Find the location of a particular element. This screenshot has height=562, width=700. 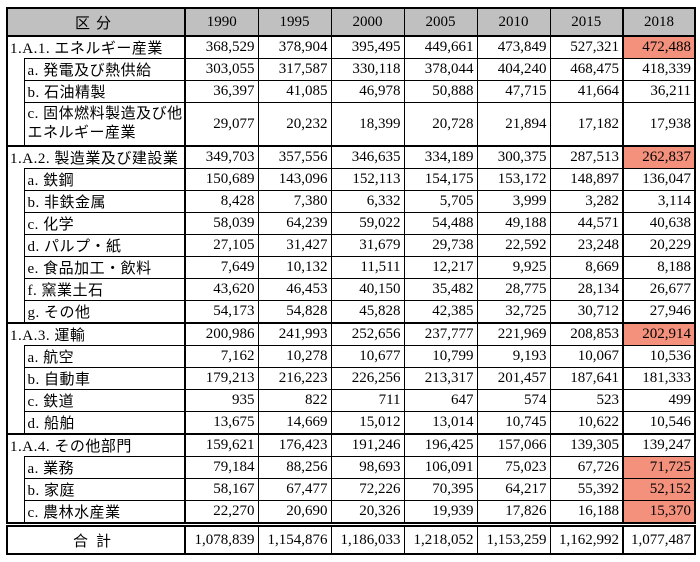

section-label: 1.A.2. 製造業及び建設業 is located at coordinates (96, 157).